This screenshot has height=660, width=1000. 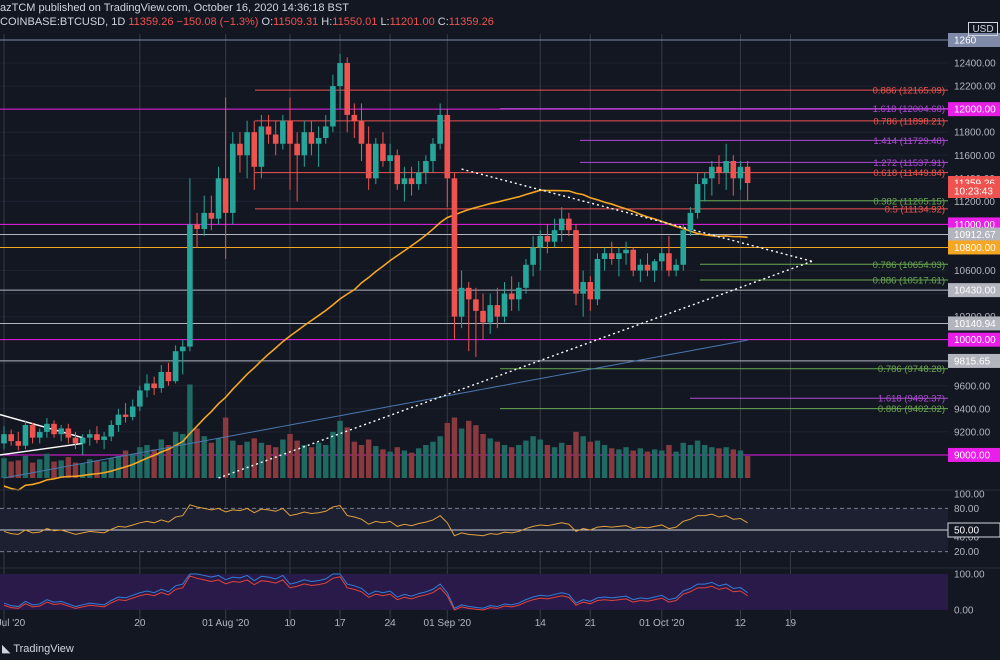 What do you see at coordinates (965, 41) in the screenshot?
I see `price-level-tag-label: 1260` at bounding box center [965, 41].